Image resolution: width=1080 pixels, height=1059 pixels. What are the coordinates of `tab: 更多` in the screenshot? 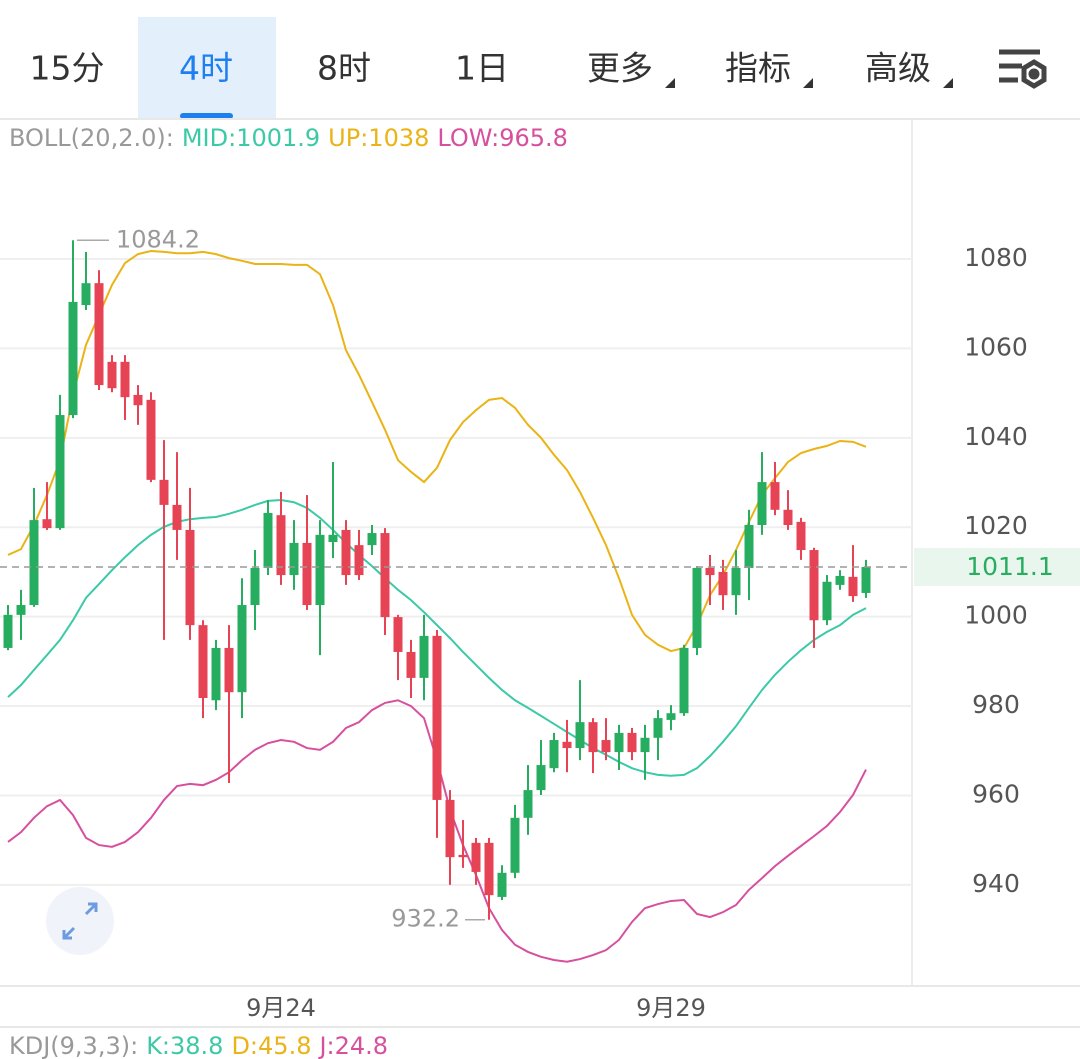 It's located at (620, 68).